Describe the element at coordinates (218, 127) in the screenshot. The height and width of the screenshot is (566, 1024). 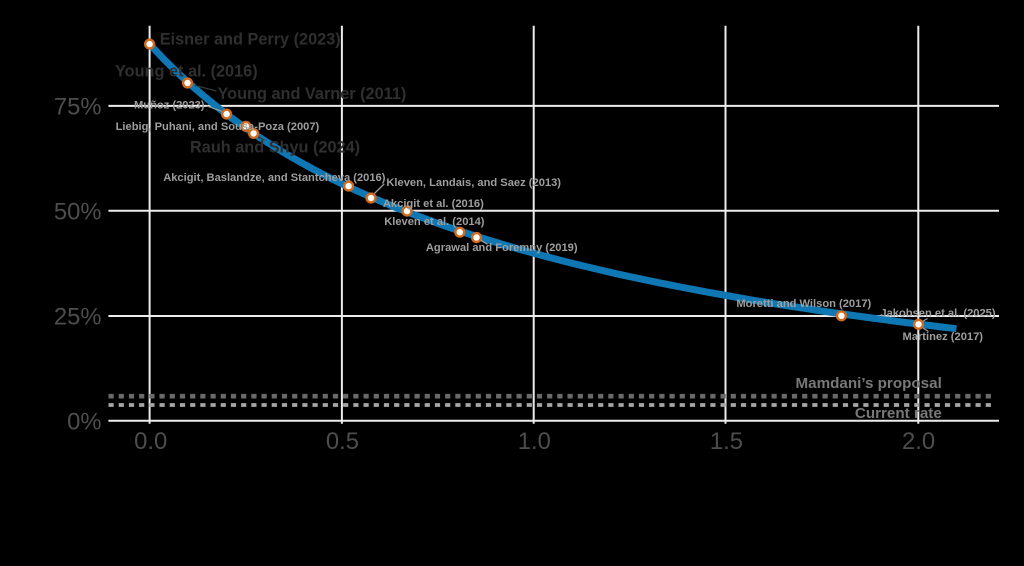
I see `svg-text:Liebig, Puhani, and Sousa-Poza: Liebig, Puhani, and Sousa-Poza (2007)` at that location.